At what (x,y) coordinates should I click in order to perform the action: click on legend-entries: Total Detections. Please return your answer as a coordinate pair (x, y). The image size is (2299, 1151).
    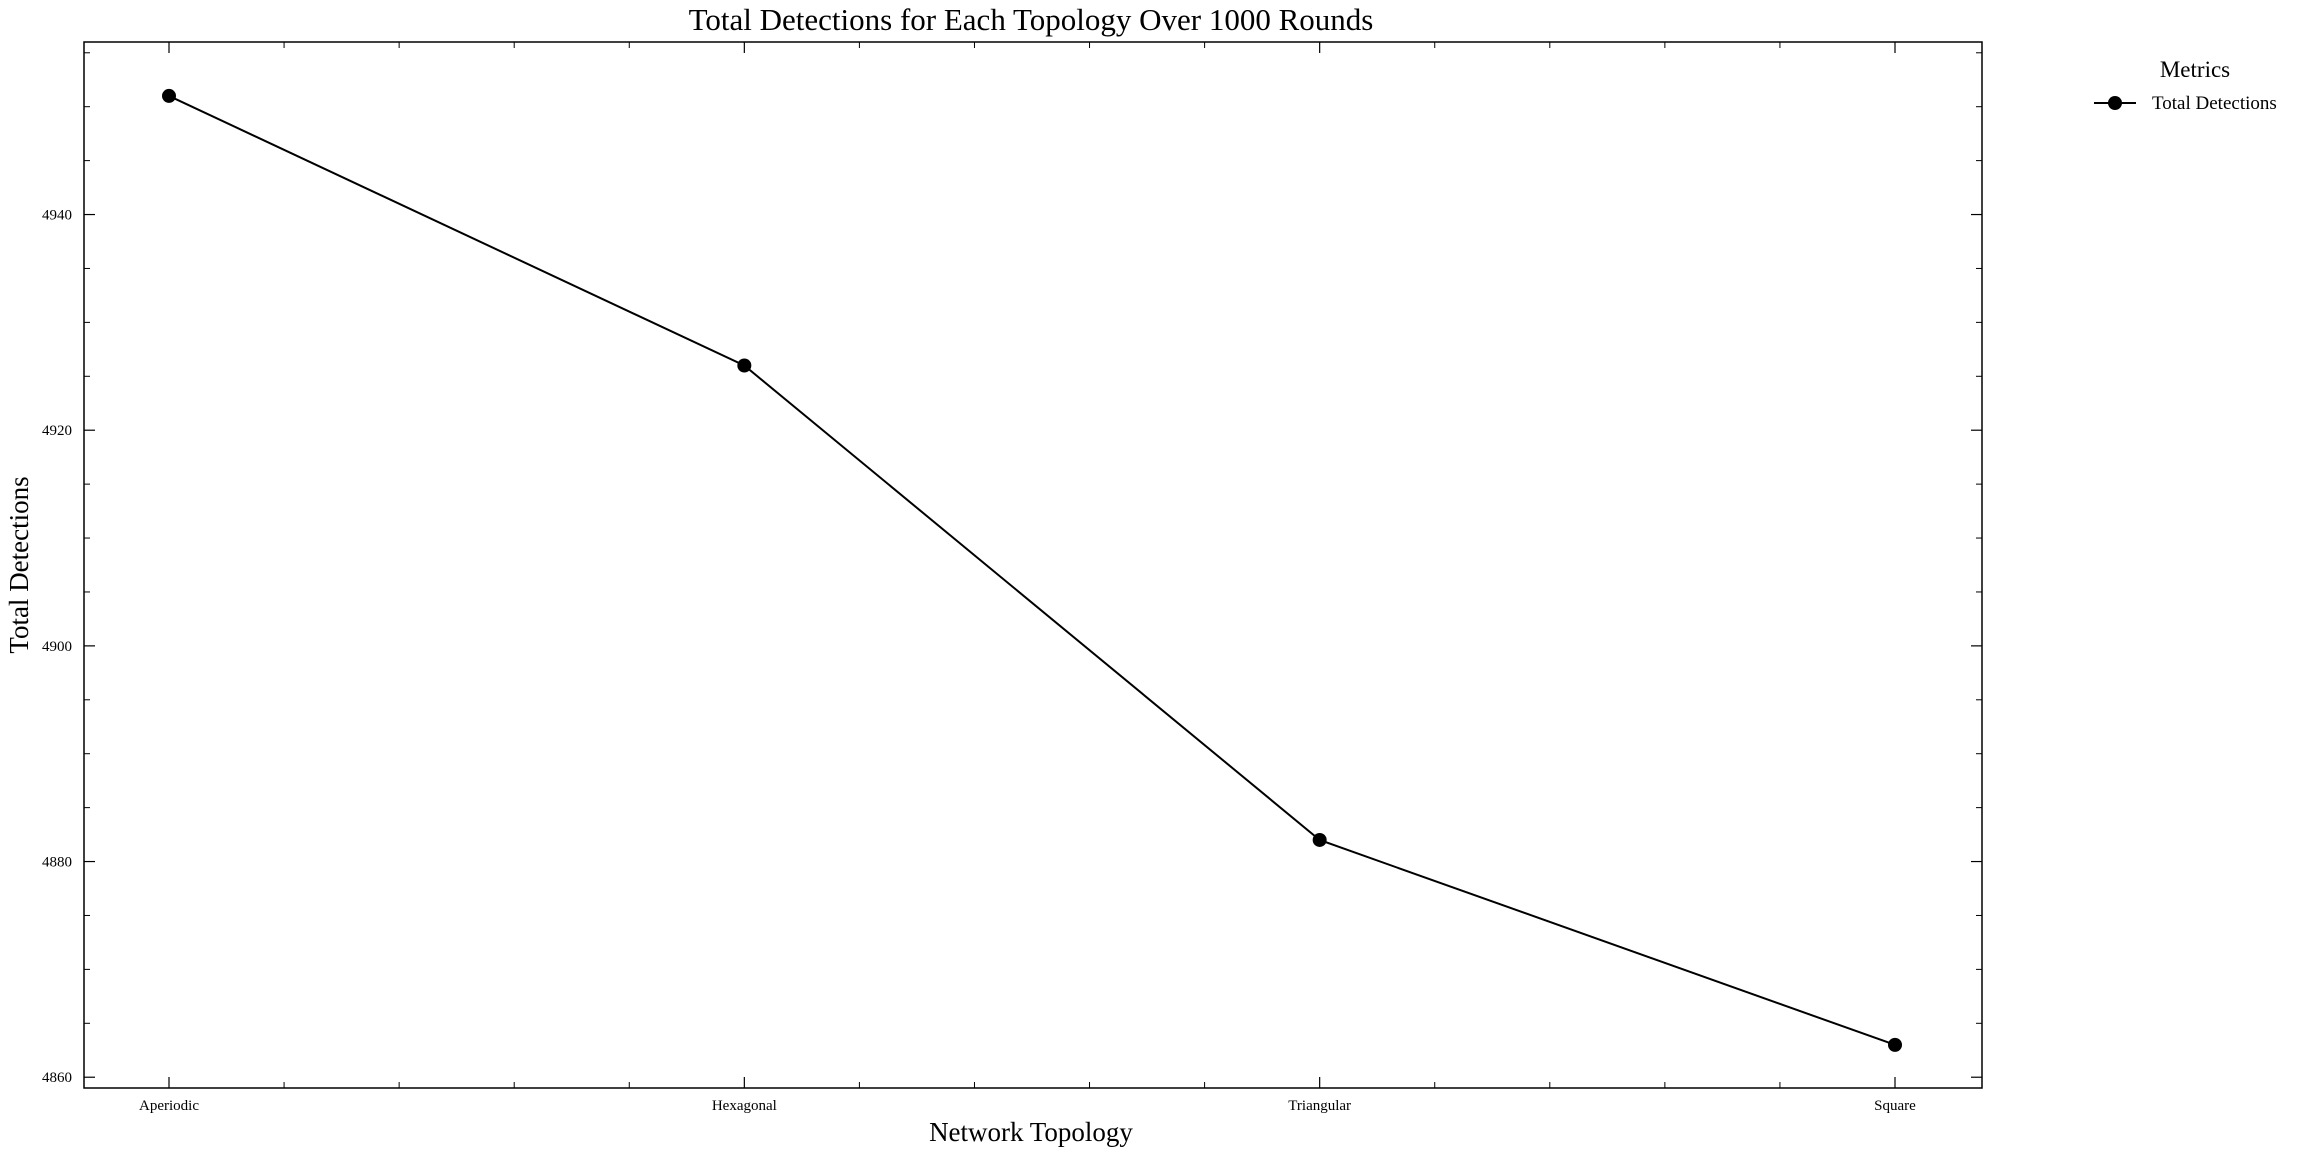
    Looking at the image, I should click on (2185, 103).